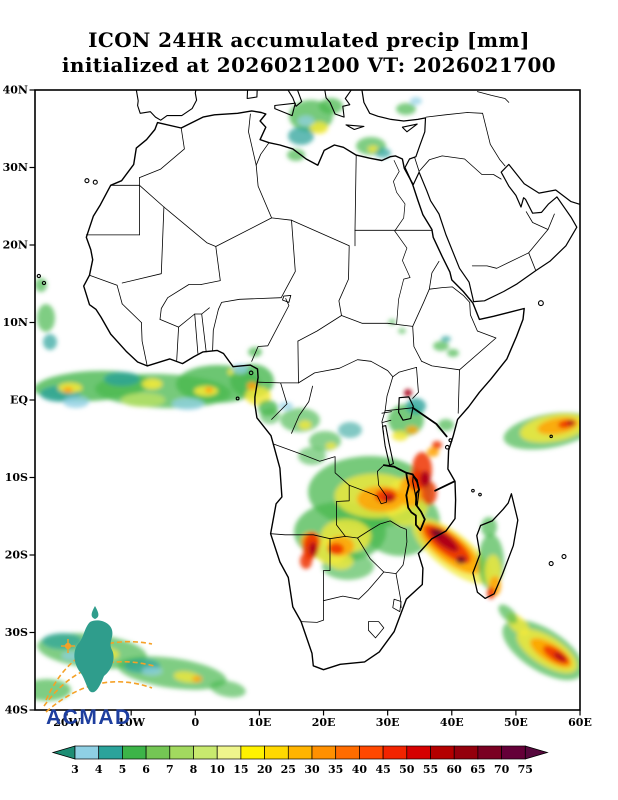  What do you see at coordinates (195, 722) in the screenshot?
I see `lon-tick-label: 0` at bounding box center [195, 722].